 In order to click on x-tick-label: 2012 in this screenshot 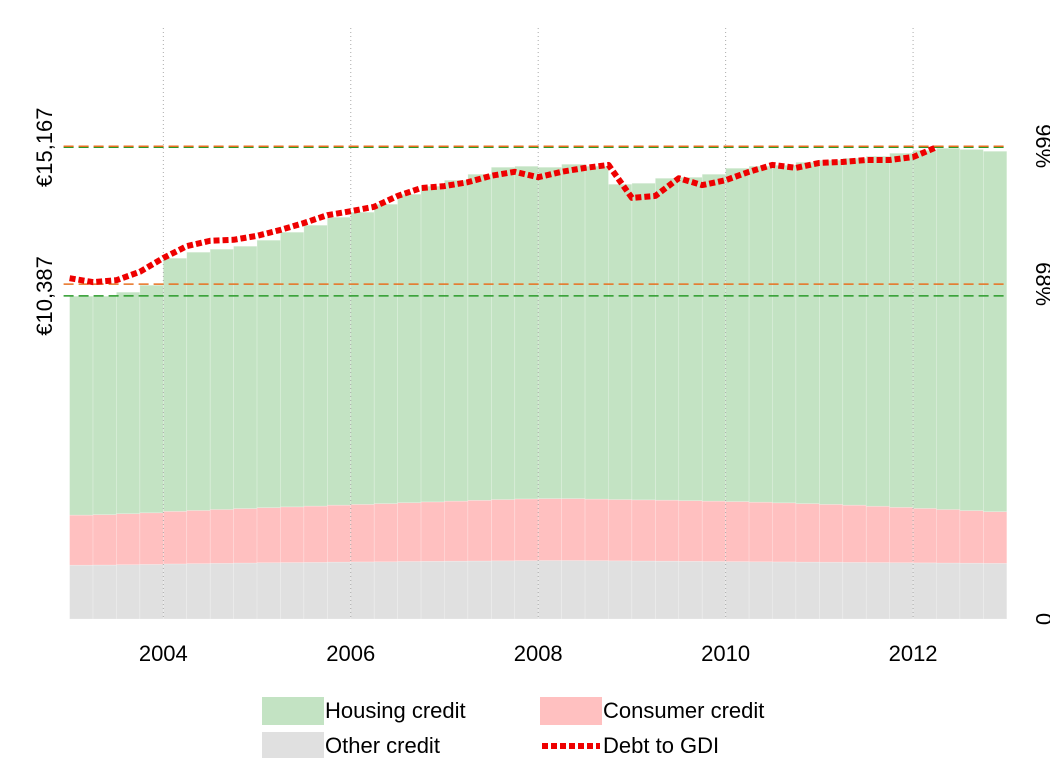, I will do `click(913, 653)`.